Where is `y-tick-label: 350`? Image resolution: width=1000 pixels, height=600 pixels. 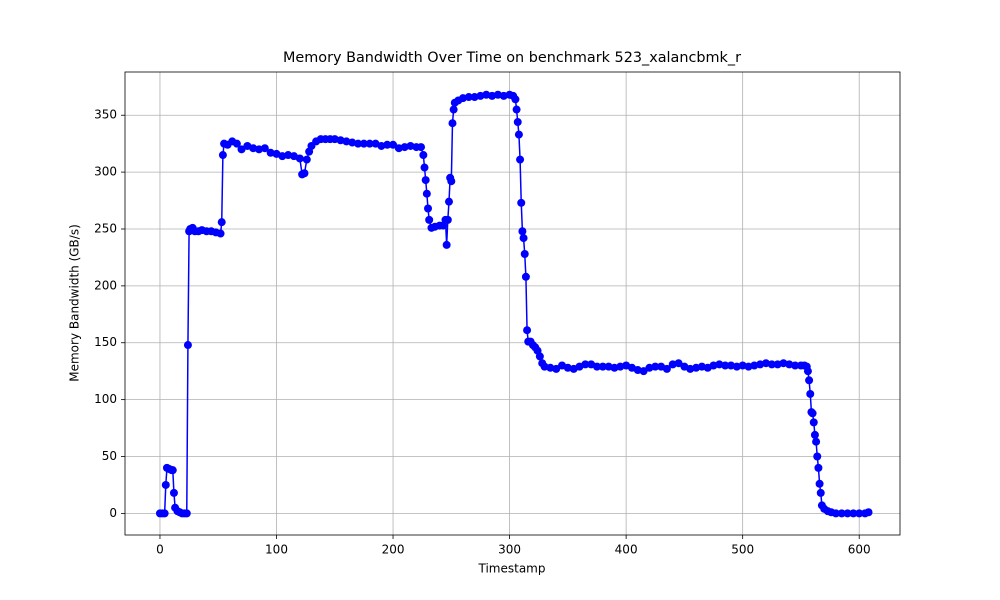
y-tick-label: 350 is located at coordinates (105, 115).